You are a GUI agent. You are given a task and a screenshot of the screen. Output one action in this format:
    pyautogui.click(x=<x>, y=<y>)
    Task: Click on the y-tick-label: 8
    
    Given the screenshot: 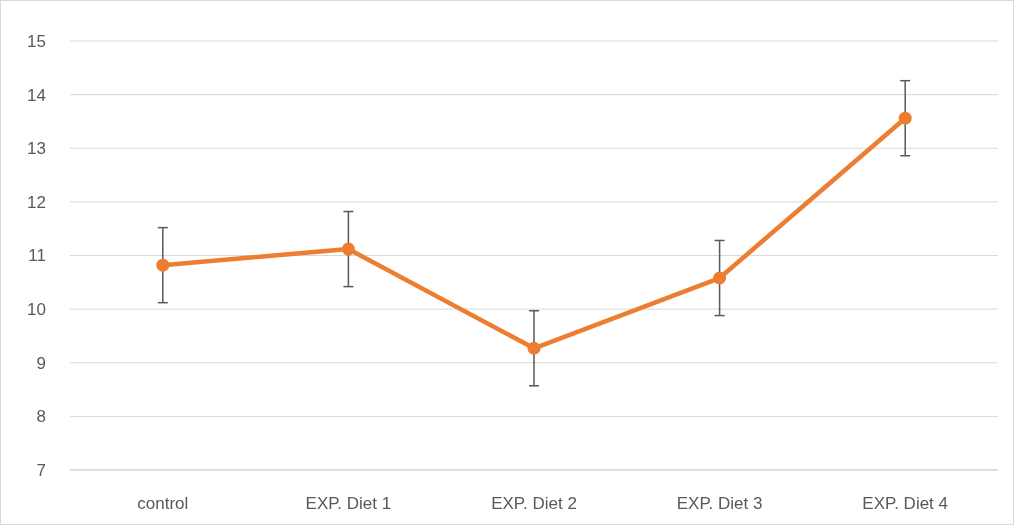 What is the action you would take?
    pyautogui.click(x=41, y=417)
    